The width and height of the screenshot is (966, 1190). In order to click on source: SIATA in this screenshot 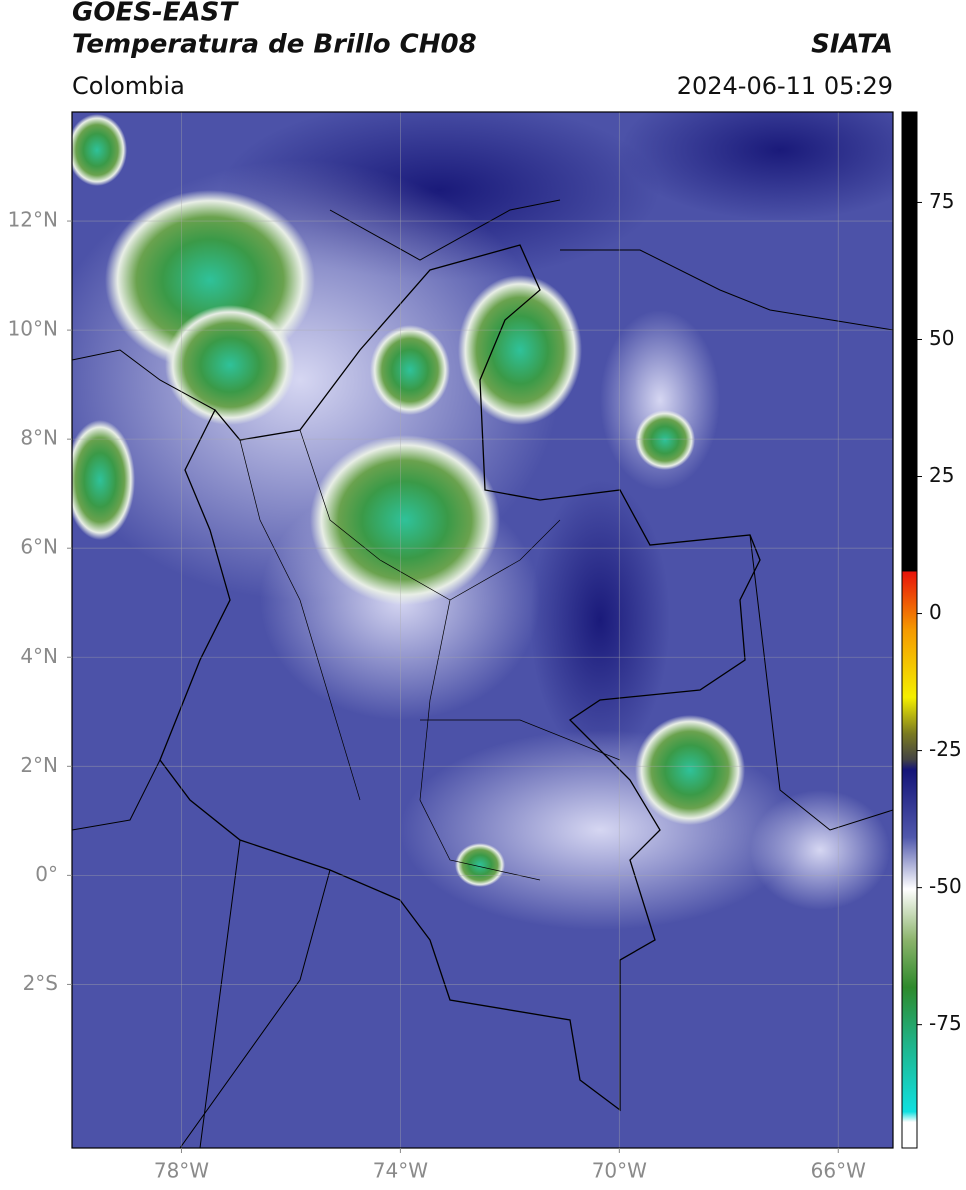, I will do `click(852, 45)`.